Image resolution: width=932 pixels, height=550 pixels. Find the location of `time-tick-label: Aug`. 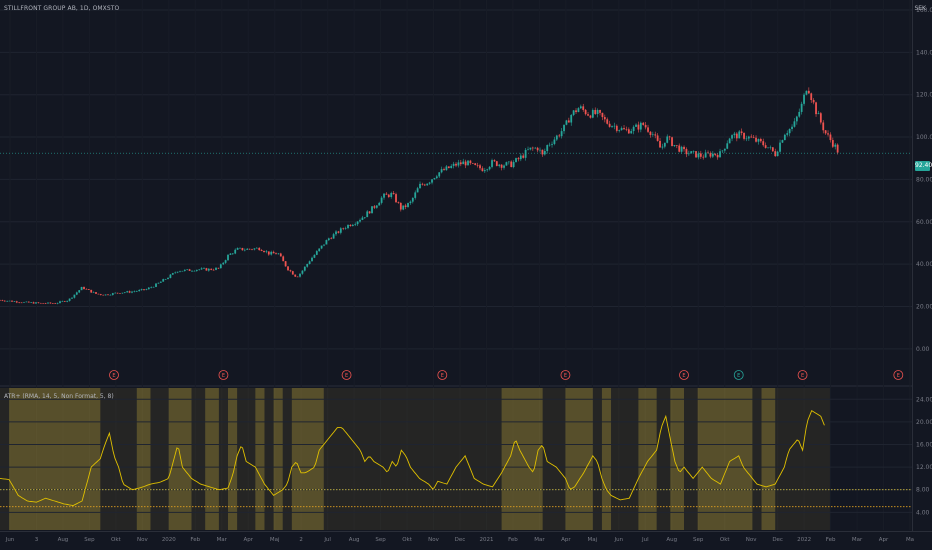

time-tick-label: Aug is located at coordinates (354, 540).